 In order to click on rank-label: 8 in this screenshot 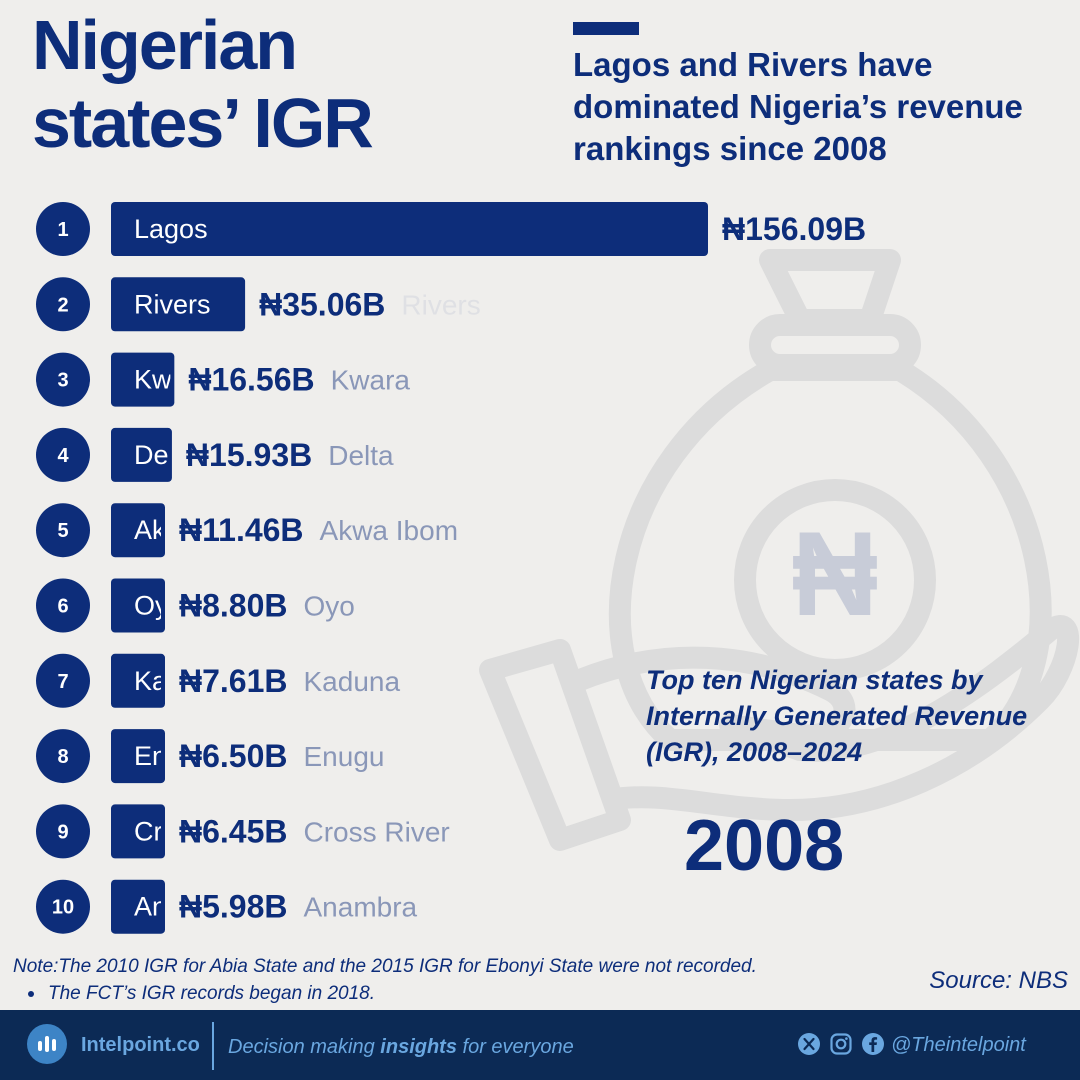, I will do `click(62, 757)`.